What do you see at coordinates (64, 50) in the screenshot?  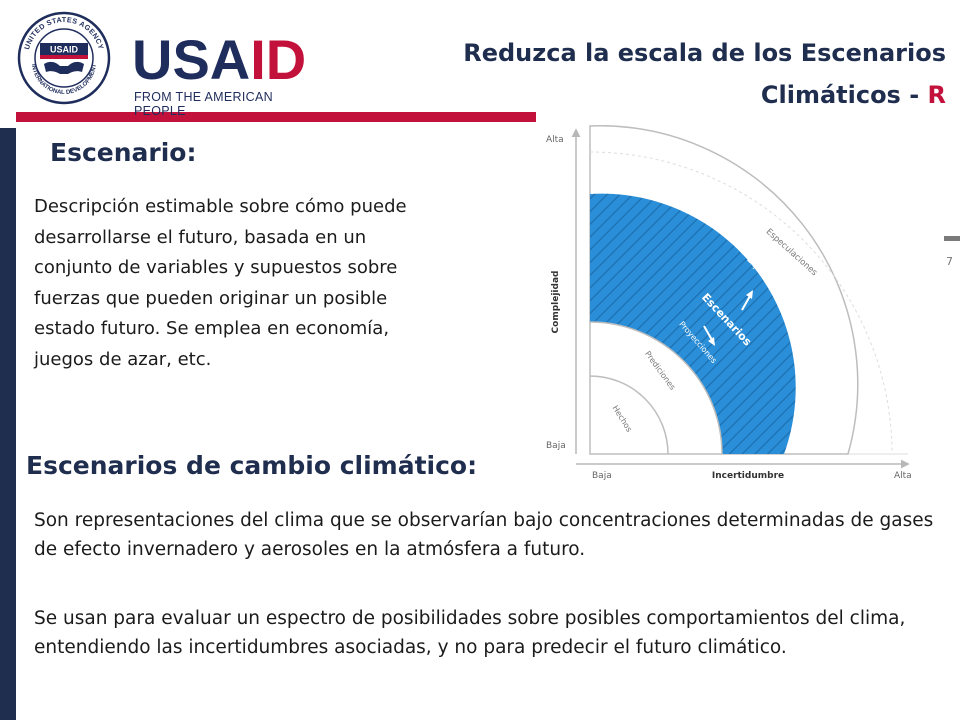 I see `seal-center-text: USAID` at bounding box center [64, 50].